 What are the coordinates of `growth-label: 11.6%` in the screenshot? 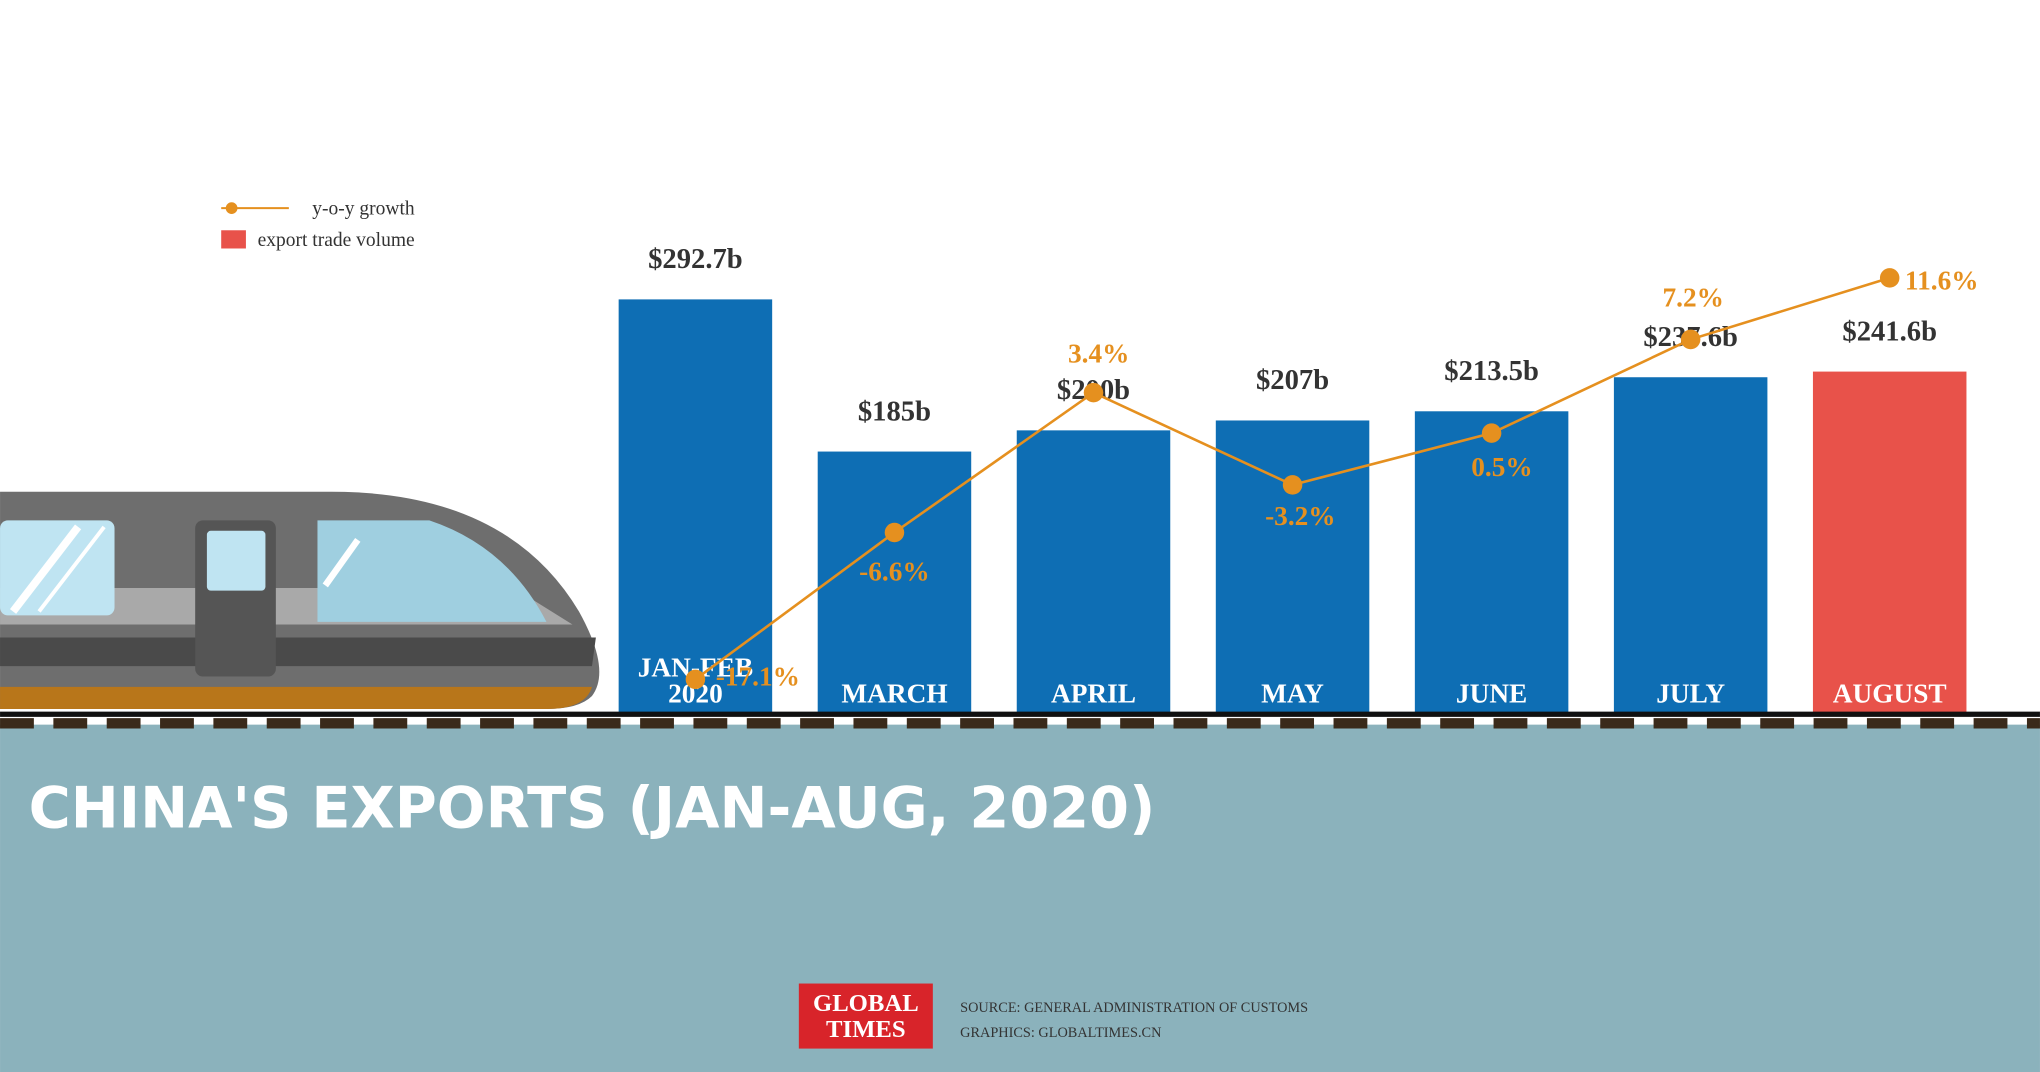 It's located at (1942, 280).